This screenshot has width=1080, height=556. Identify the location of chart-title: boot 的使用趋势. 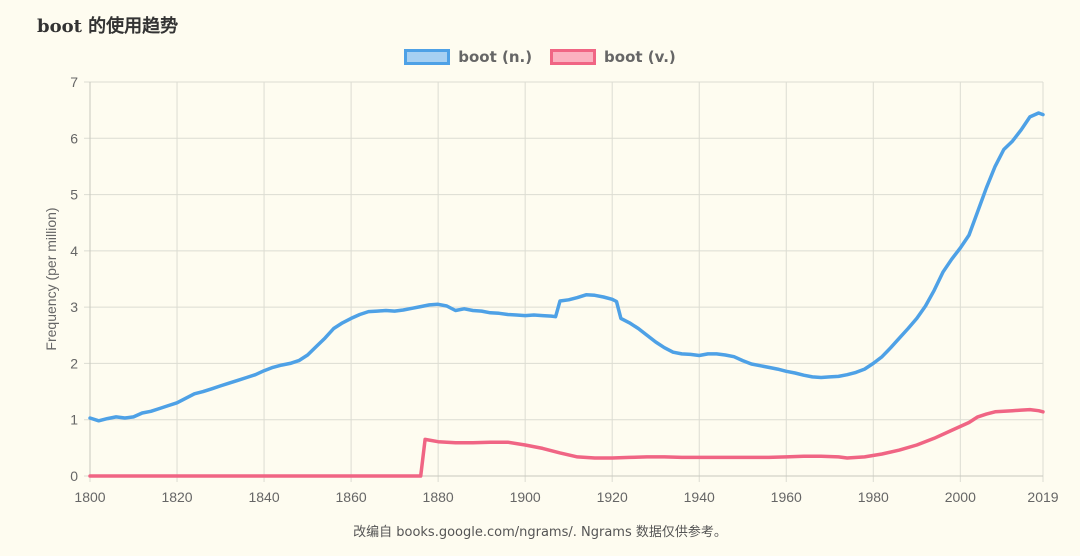
(108, 26).